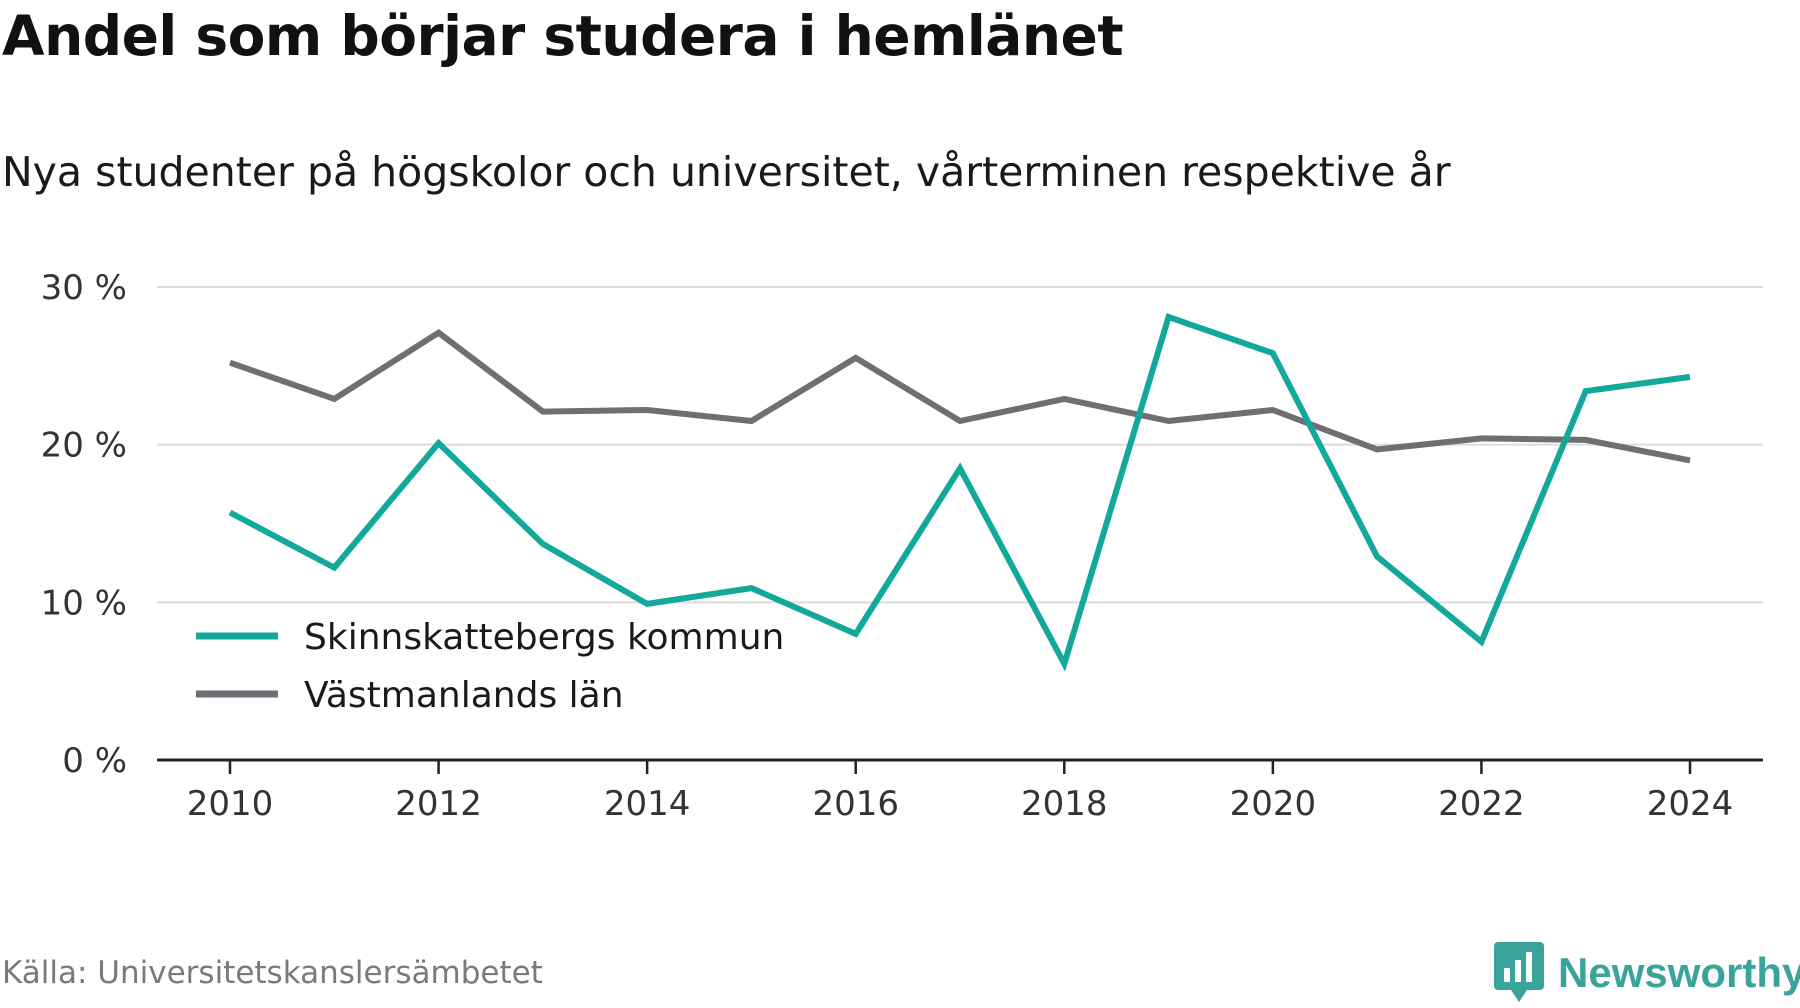 This screenshot has width=1800, height=1008. Describe the element at coordinates (464, 695) in the screenshot. I see `legend-label: Västmanlands län` at that location.